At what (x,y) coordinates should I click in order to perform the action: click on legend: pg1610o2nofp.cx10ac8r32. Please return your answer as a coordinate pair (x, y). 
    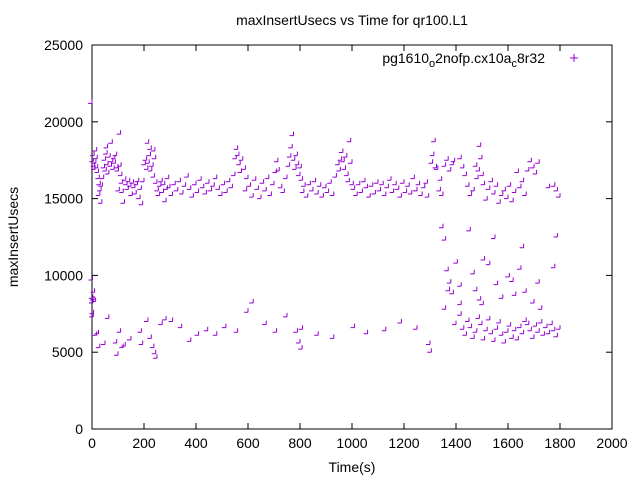
    Looking at the image, I should click on (480, 60).